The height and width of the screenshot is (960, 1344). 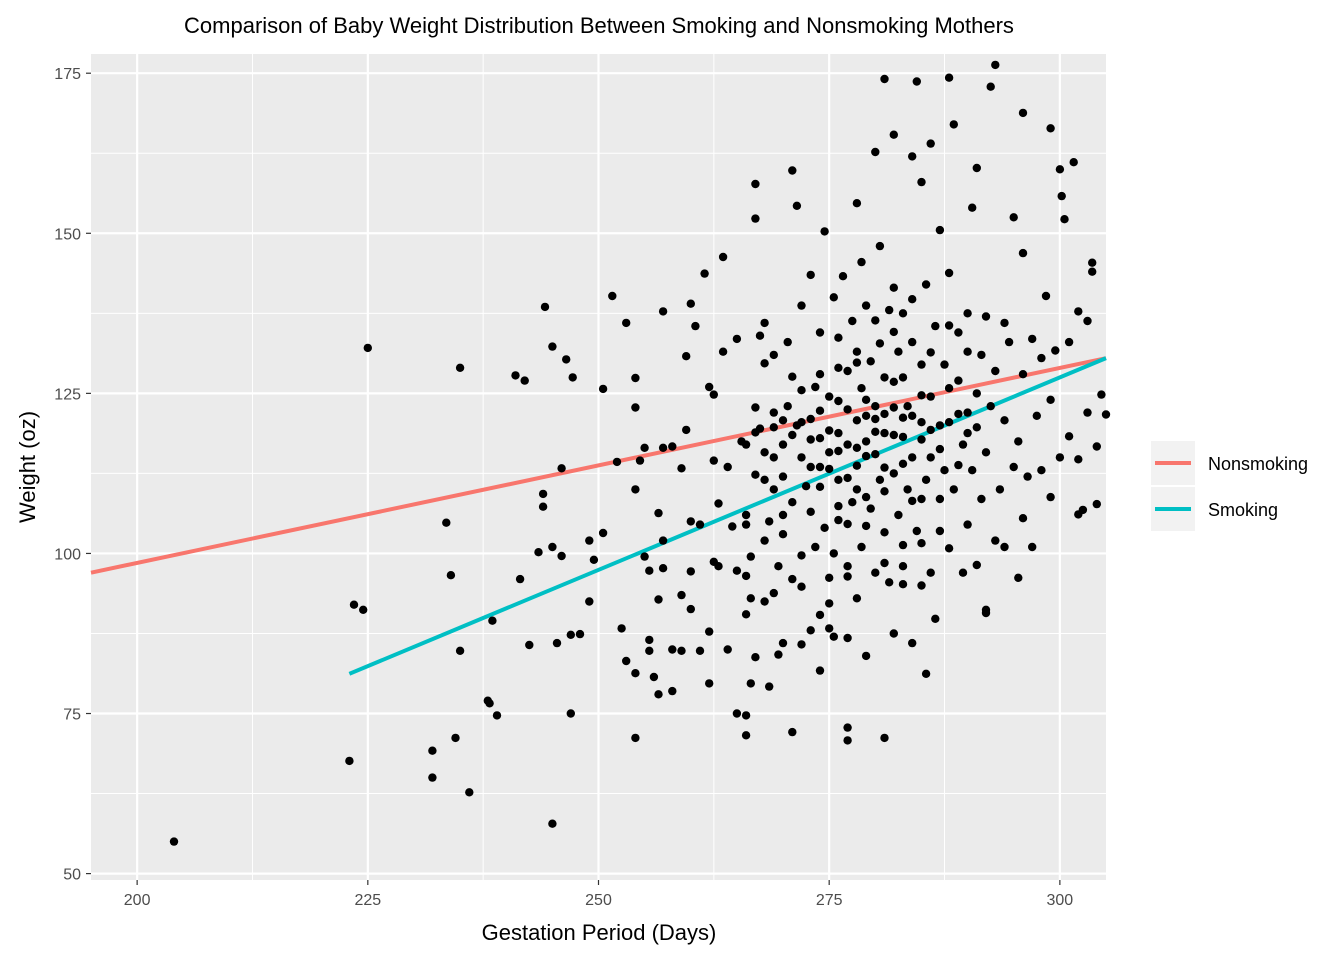 What do you see at coordinates (67, 74) in the screenshot?
I see `y-tick-label: 175` at bounding box center [67, 74].